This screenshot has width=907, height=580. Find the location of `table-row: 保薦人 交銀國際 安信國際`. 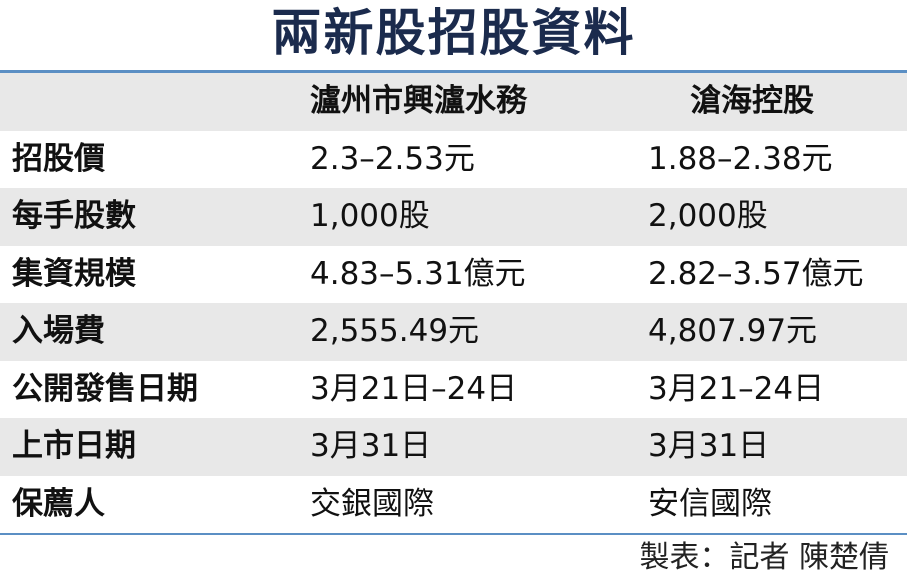

table-row: 保薦人 交銀國際 安信國際 is located at coordinates (453, 505).